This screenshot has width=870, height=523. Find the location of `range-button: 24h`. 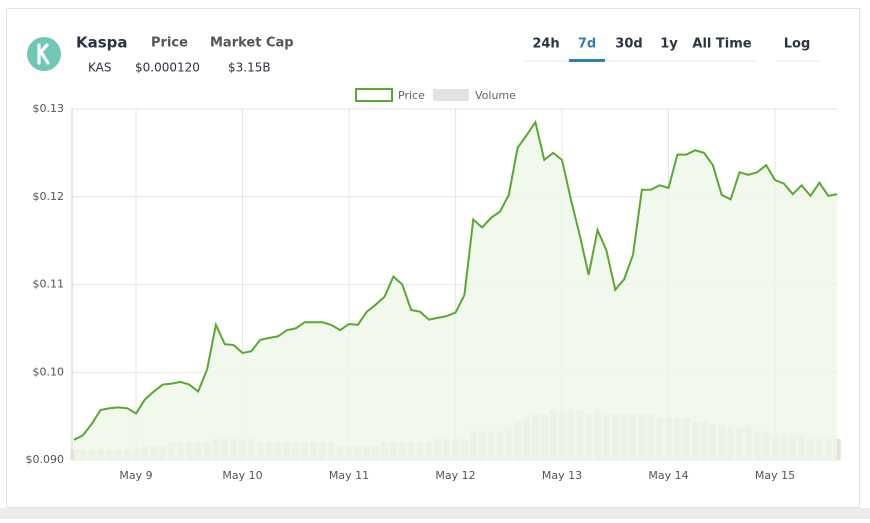

range-button: 24h is located at coordinates (545, 44).